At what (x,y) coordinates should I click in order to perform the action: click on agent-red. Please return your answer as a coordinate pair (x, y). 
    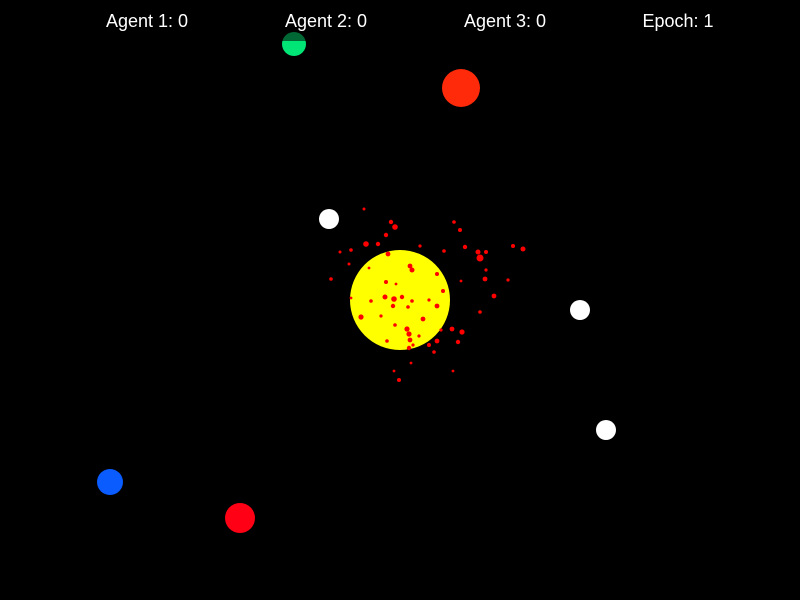
    Looking at the image, I should click on (240, 518).